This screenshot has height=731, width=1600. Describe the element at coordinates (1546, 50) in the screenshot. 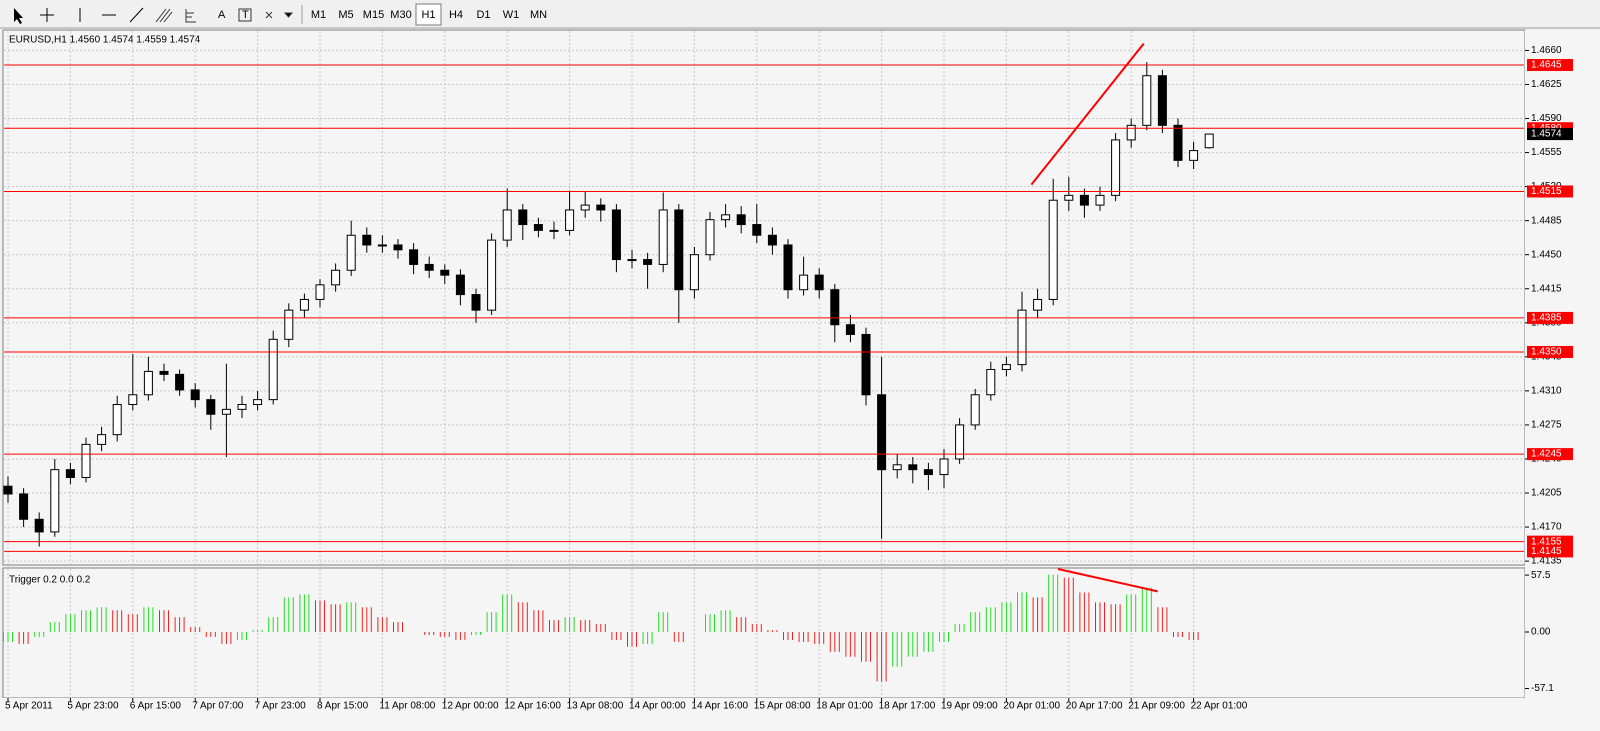

I see `y-tick-label: 1.4660` at that location.